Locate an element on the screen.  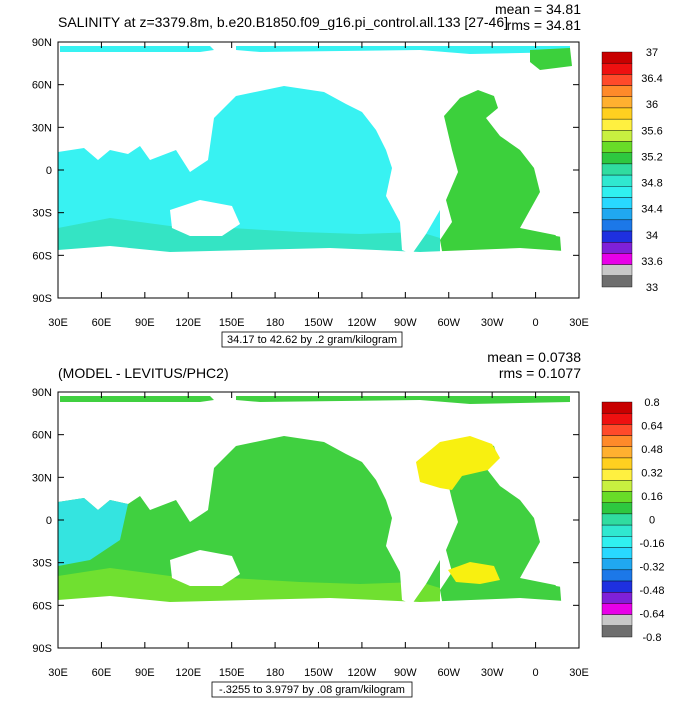
colorbar-label: 0.8 is located at coordinates (651, 403).